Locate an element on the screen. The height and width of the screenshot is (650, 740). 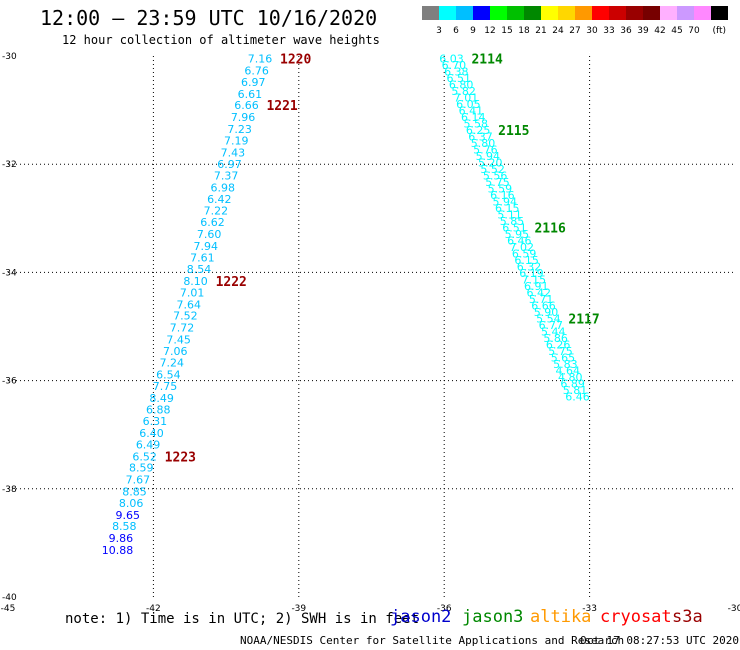
sat-altika: altika is located at coordinates (561, 617).